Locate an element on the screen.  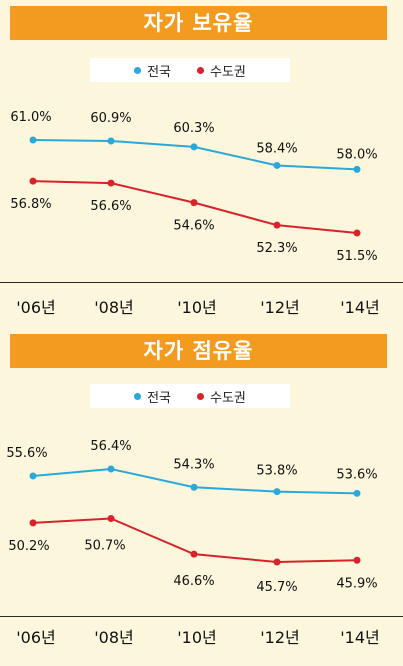
data-label-capital: 45.7% is located at coordinates (276, 587).